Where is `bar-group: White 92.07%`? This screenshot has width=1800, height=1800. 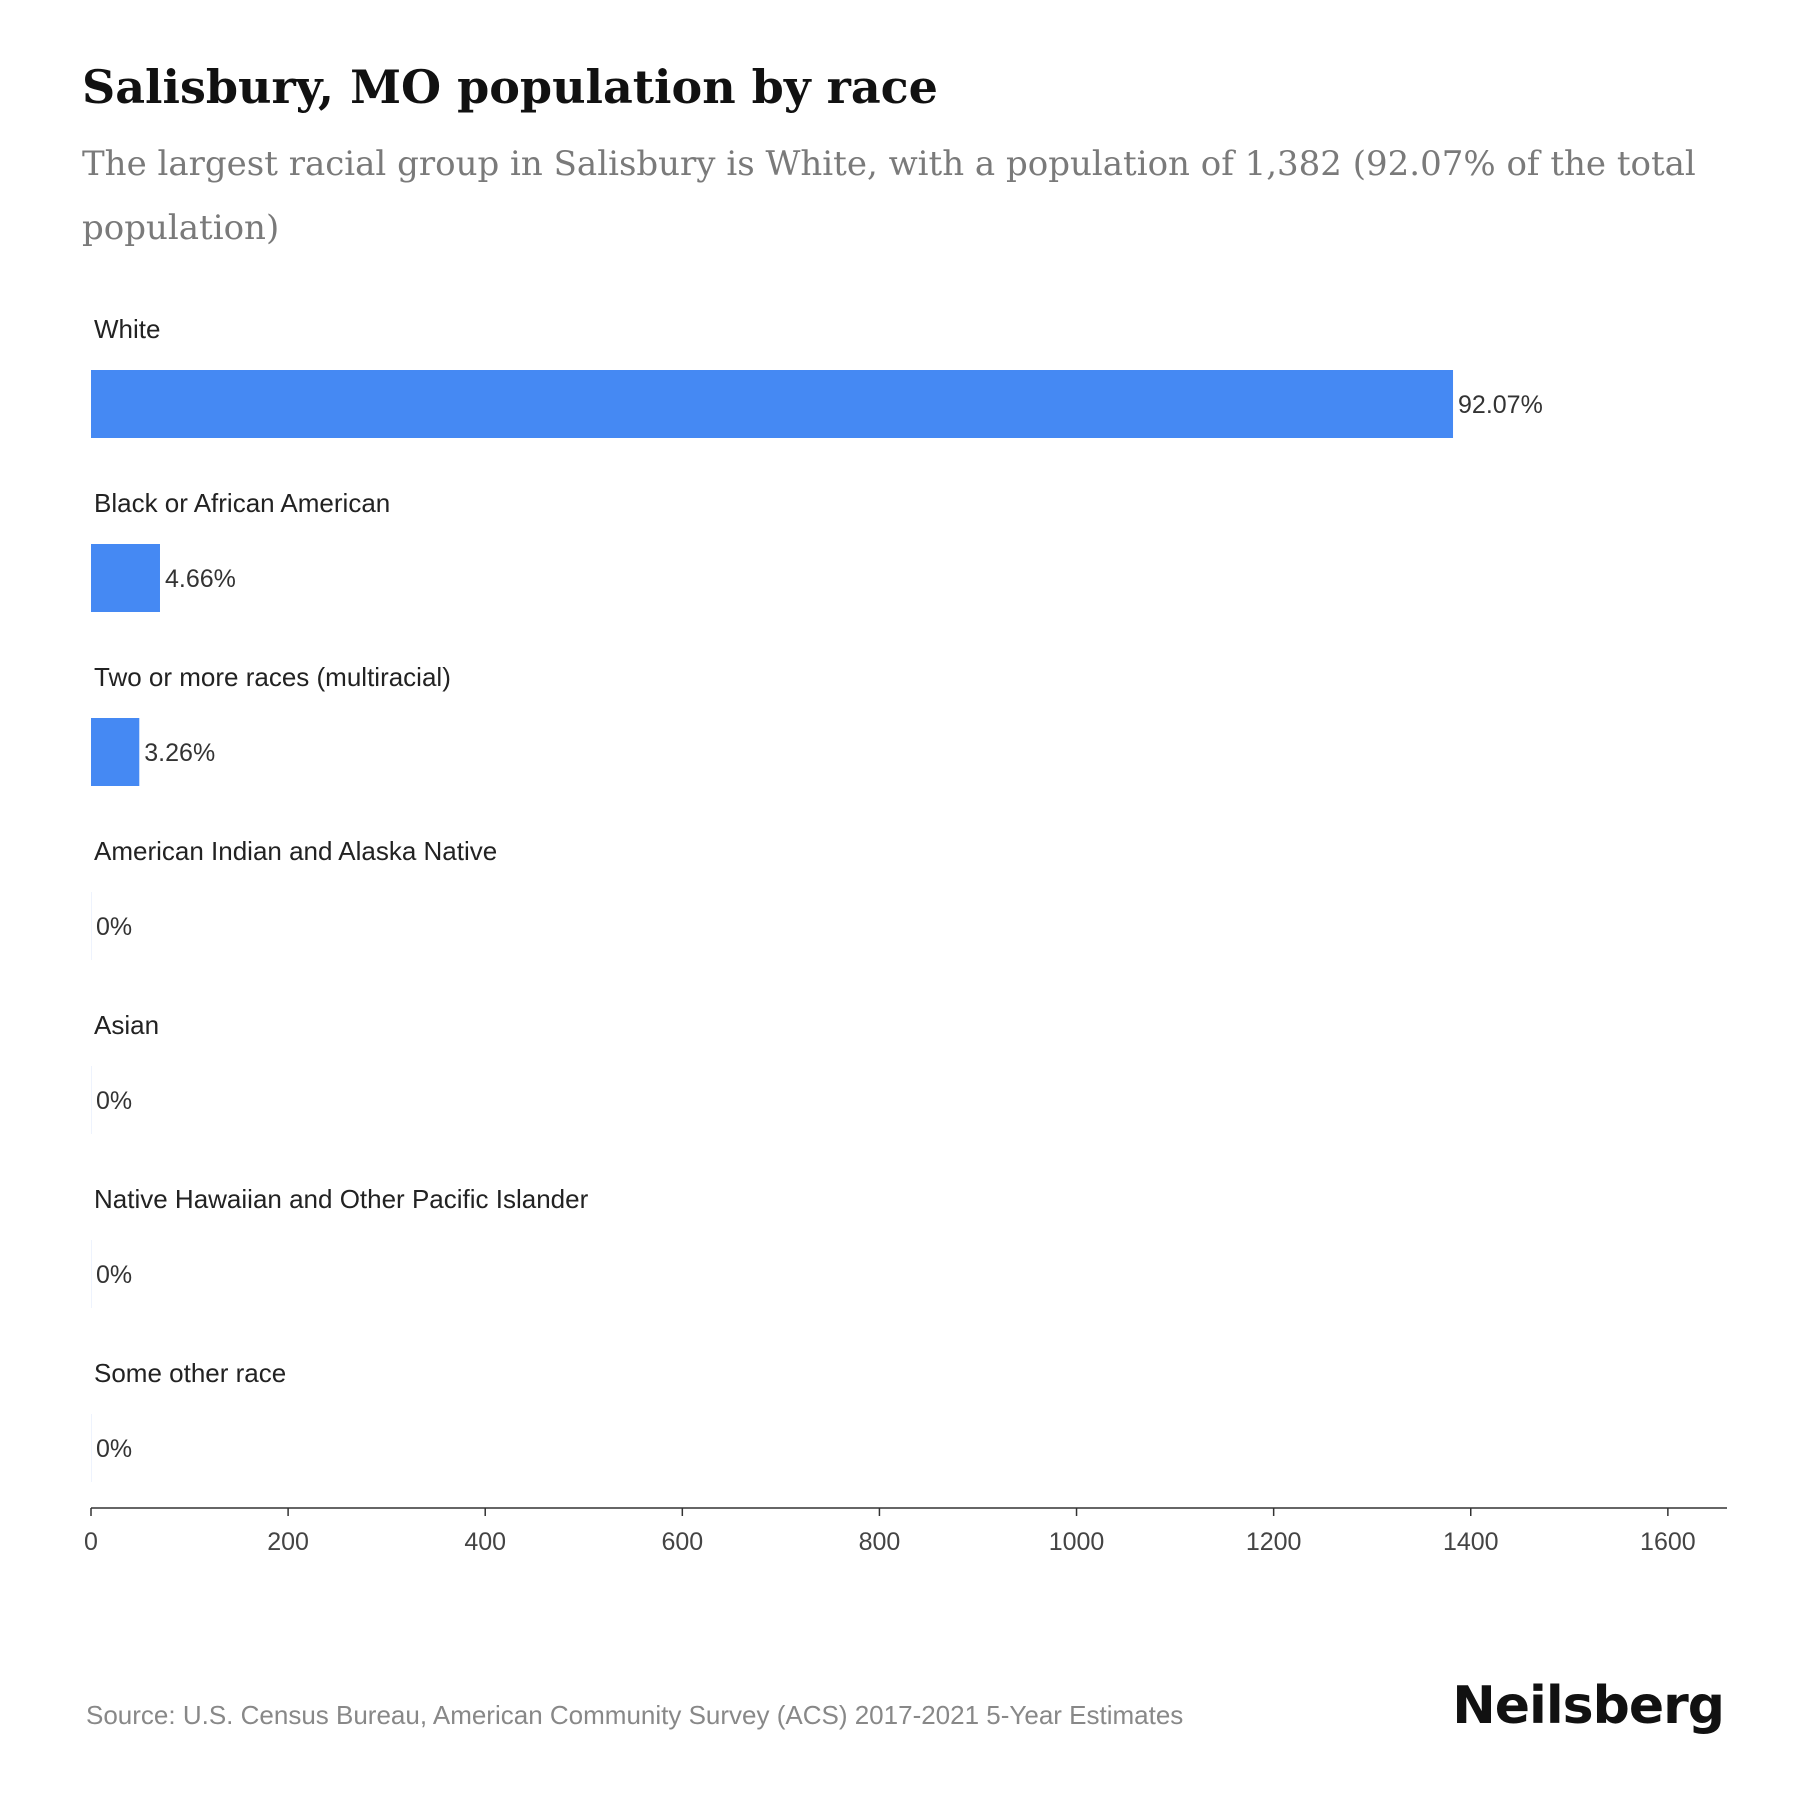
bar-group: White 92.07% is located at coordinates (817, 376).